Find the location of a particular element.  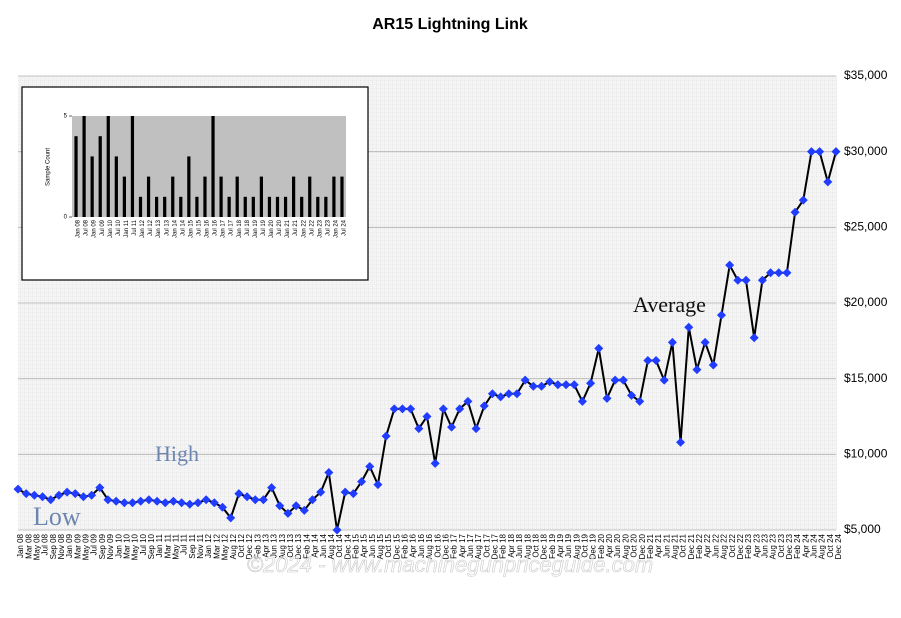

x-tick-label: Nov 11 is located at coordinates (200, 545).